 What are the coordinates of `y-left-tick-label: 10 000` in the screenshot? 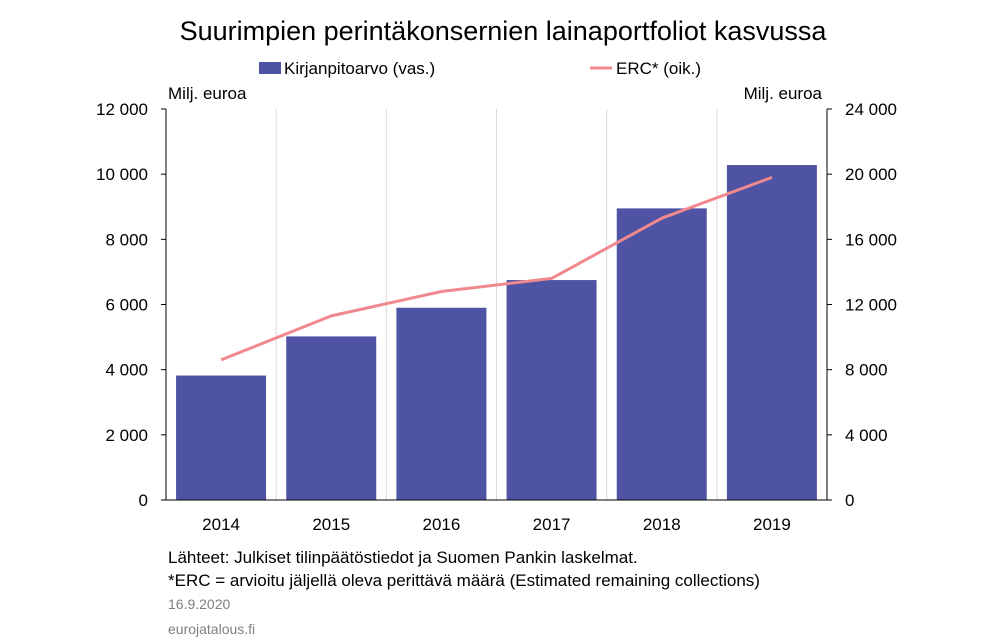 It's located at (122, 174).